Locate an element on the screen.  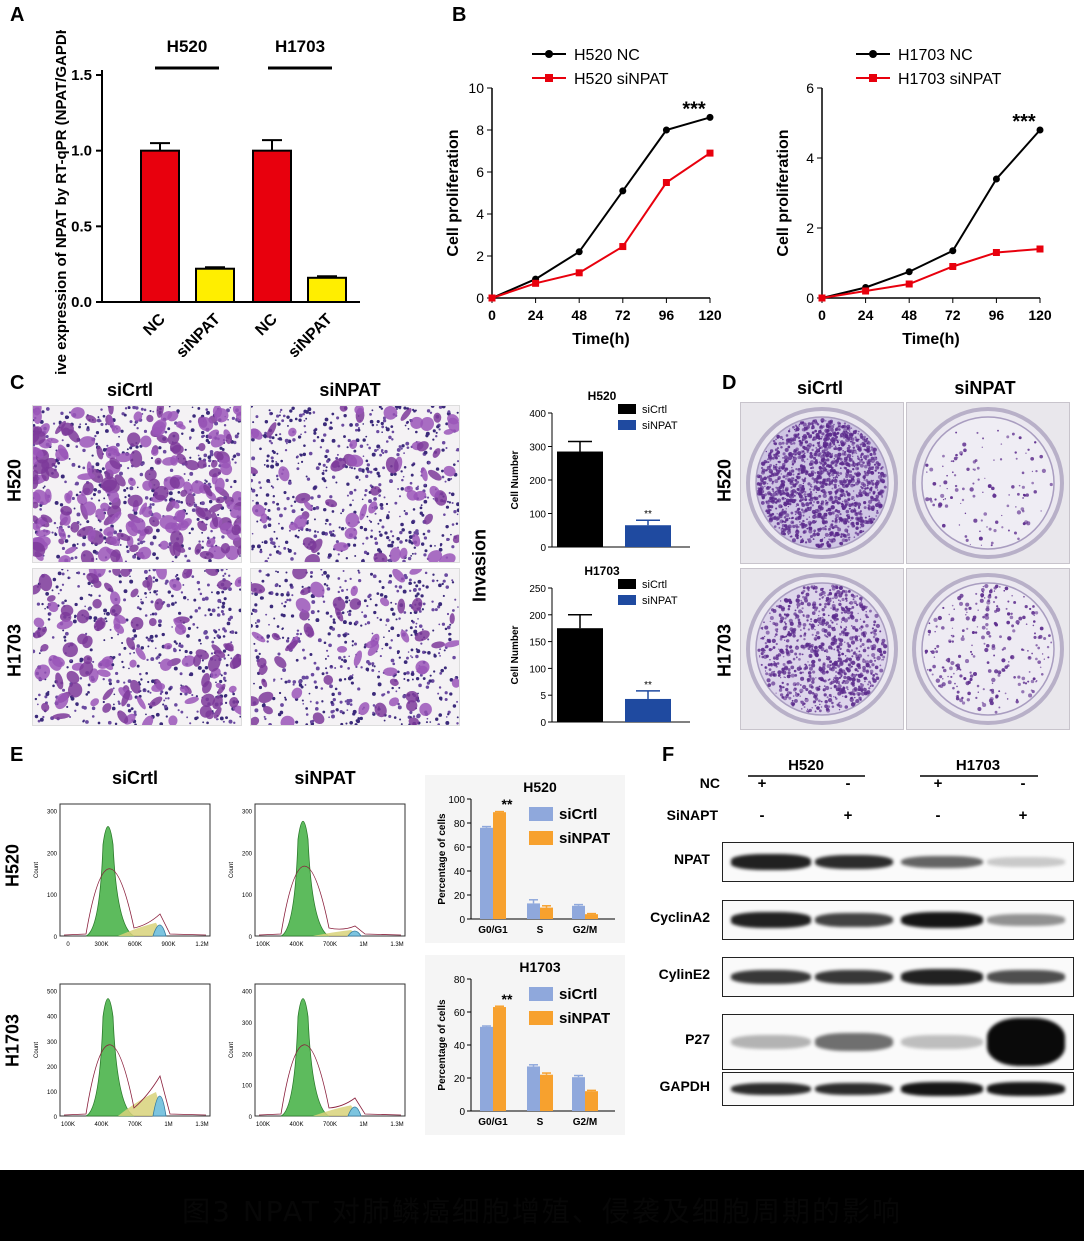
panel-c-col-sictrl: siCrtl is located at coordinates (129, 390).